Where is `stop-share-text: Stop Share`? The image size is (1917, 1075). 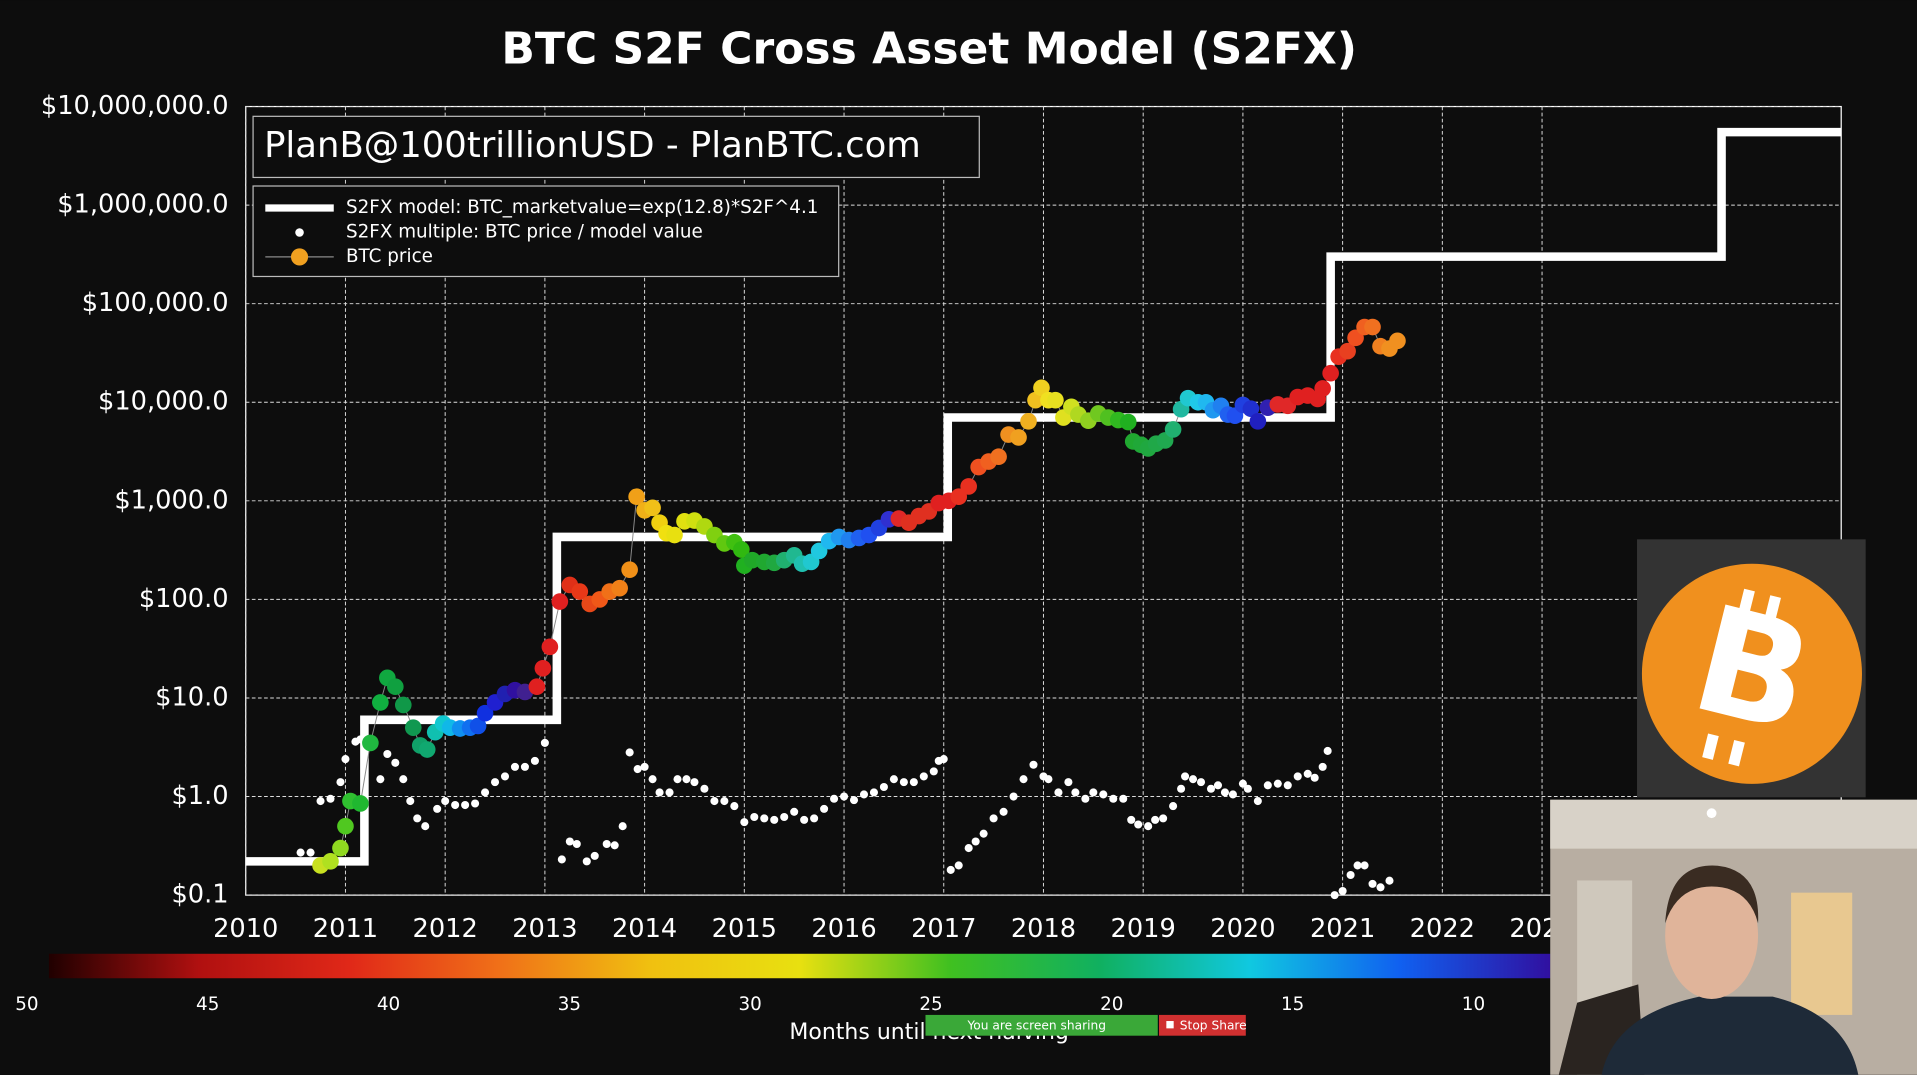 stop-share-text: Stop Share is located at coordinates (1213, 1025).